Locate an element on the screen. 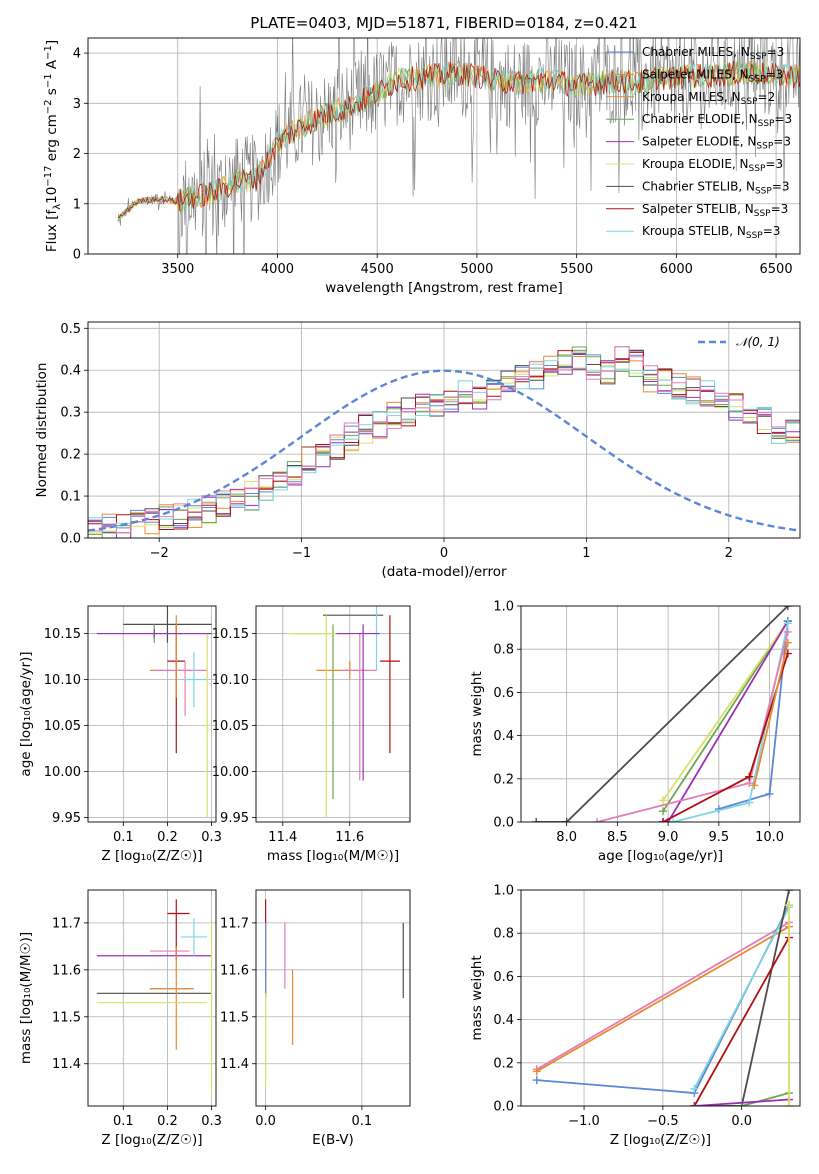  legend-base: Salpeter MILES, N is located at coordinates (695, 74).